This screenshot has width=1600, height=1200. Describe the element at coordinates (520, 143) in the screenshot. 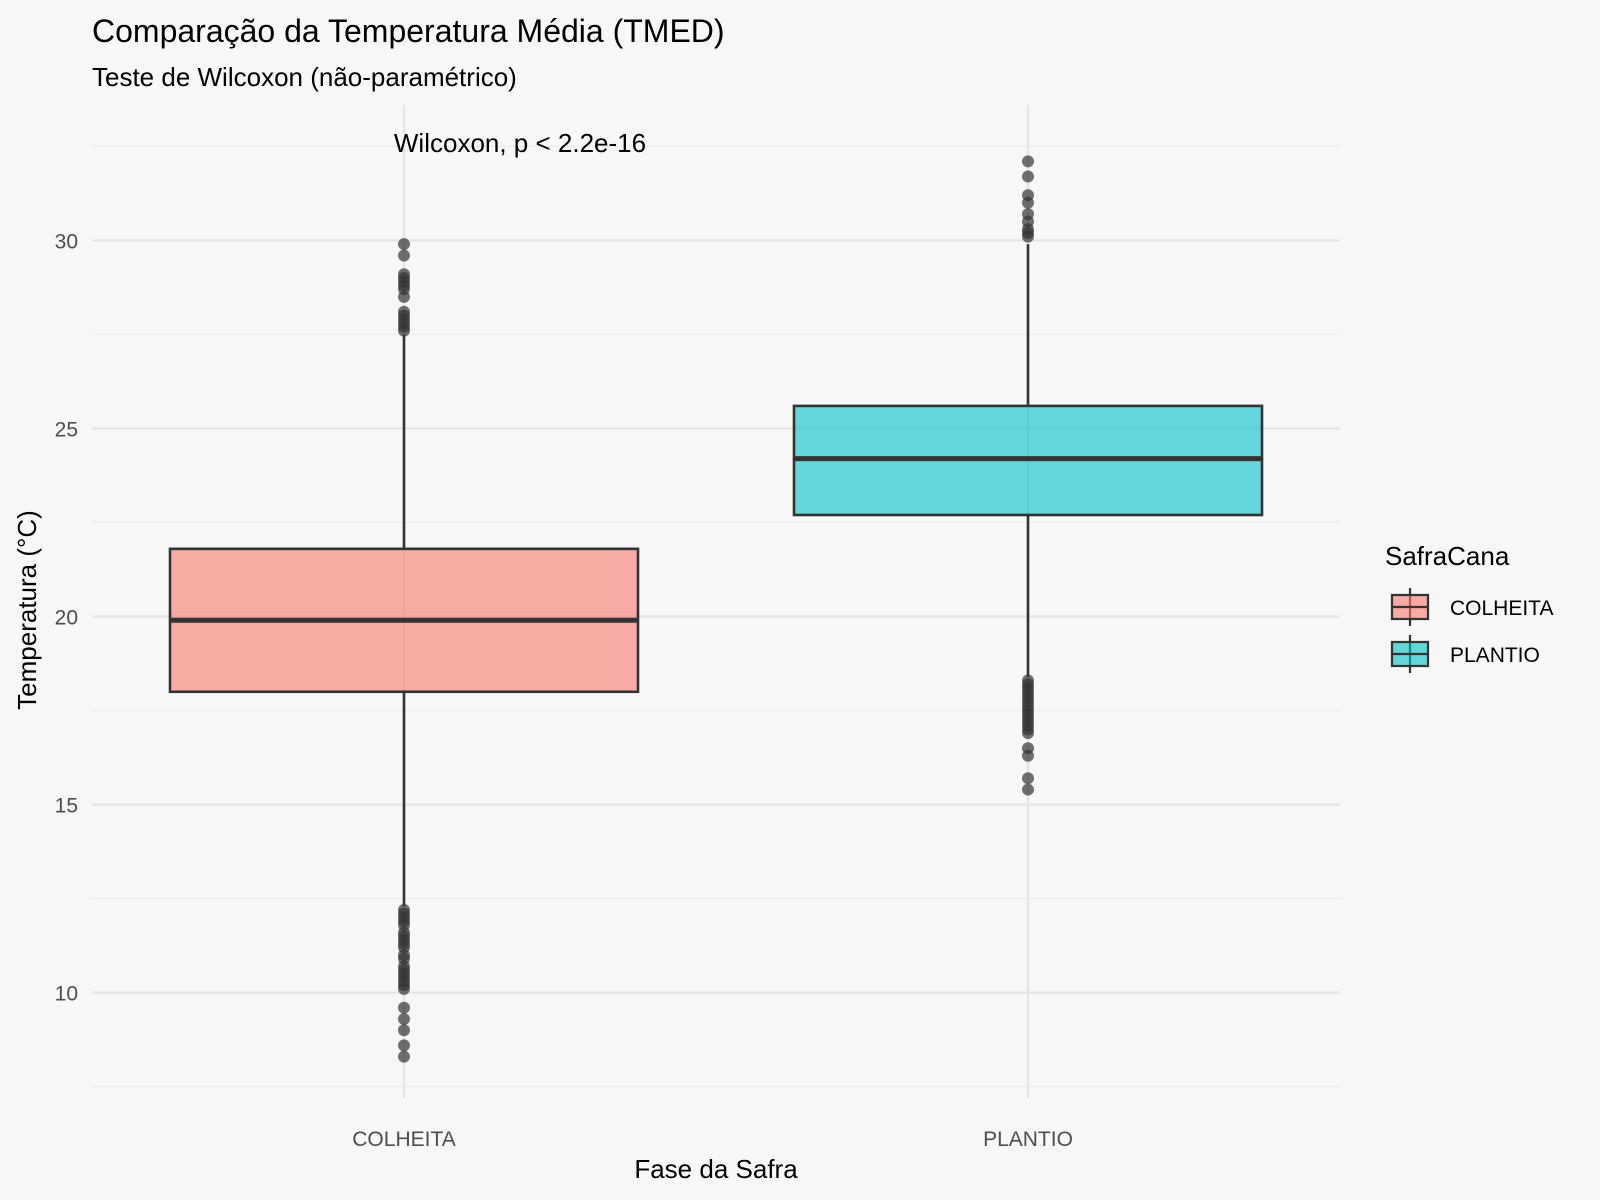

I see `test-annotation: Wilcoxon, p < 2.2e-16` at that location.